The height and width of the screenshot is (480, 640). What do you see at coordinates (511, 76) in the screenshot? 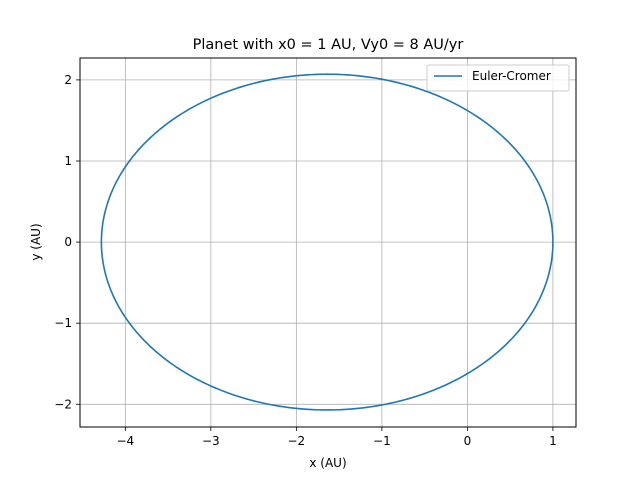
I see `legend-label-euler-cromer: Euler-Cromer` at bounding box center [511, 76].